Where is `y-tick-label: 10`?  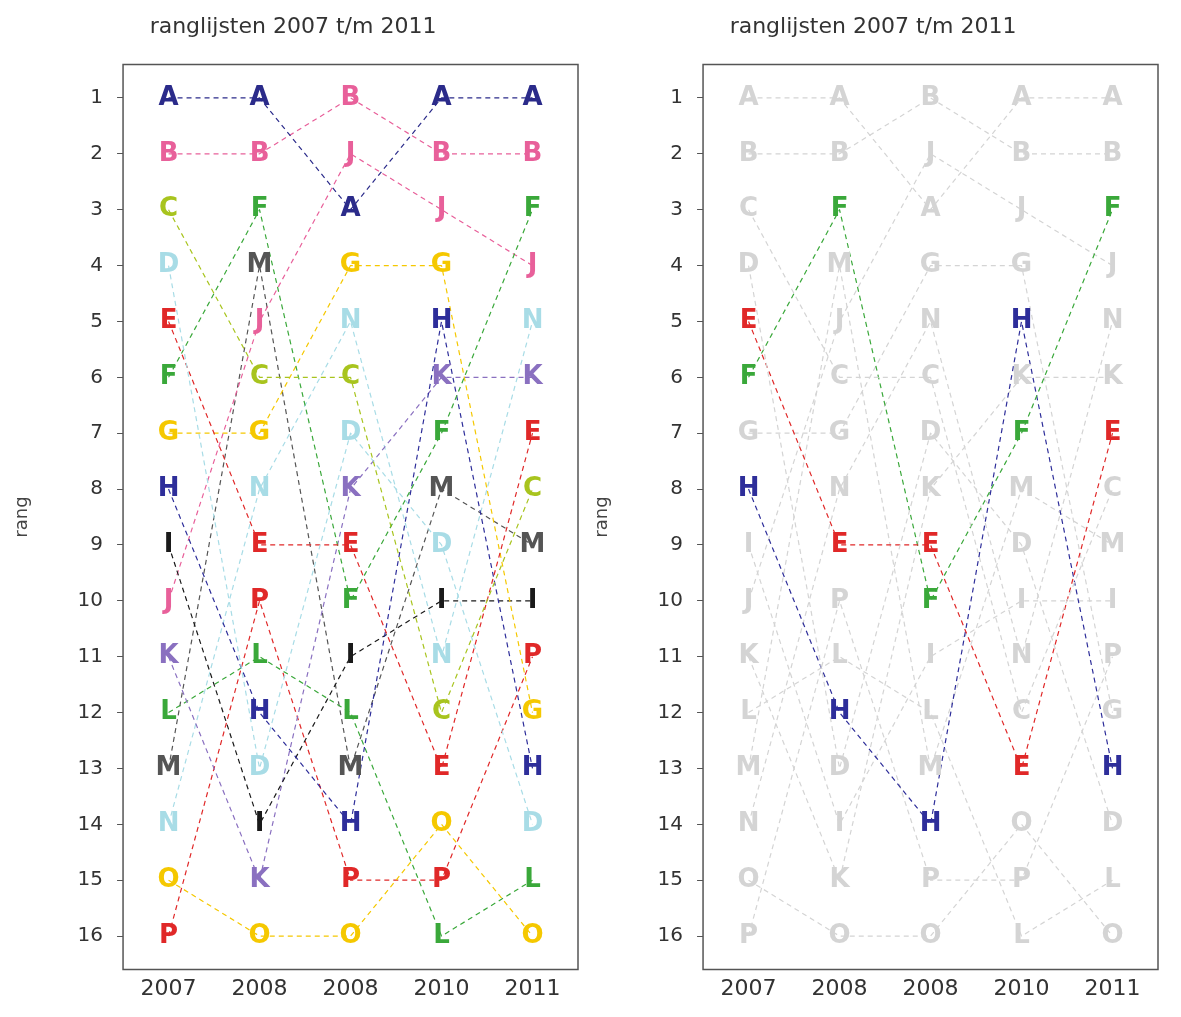 y-tick-label: 10 is located at coordinates (90, 599).